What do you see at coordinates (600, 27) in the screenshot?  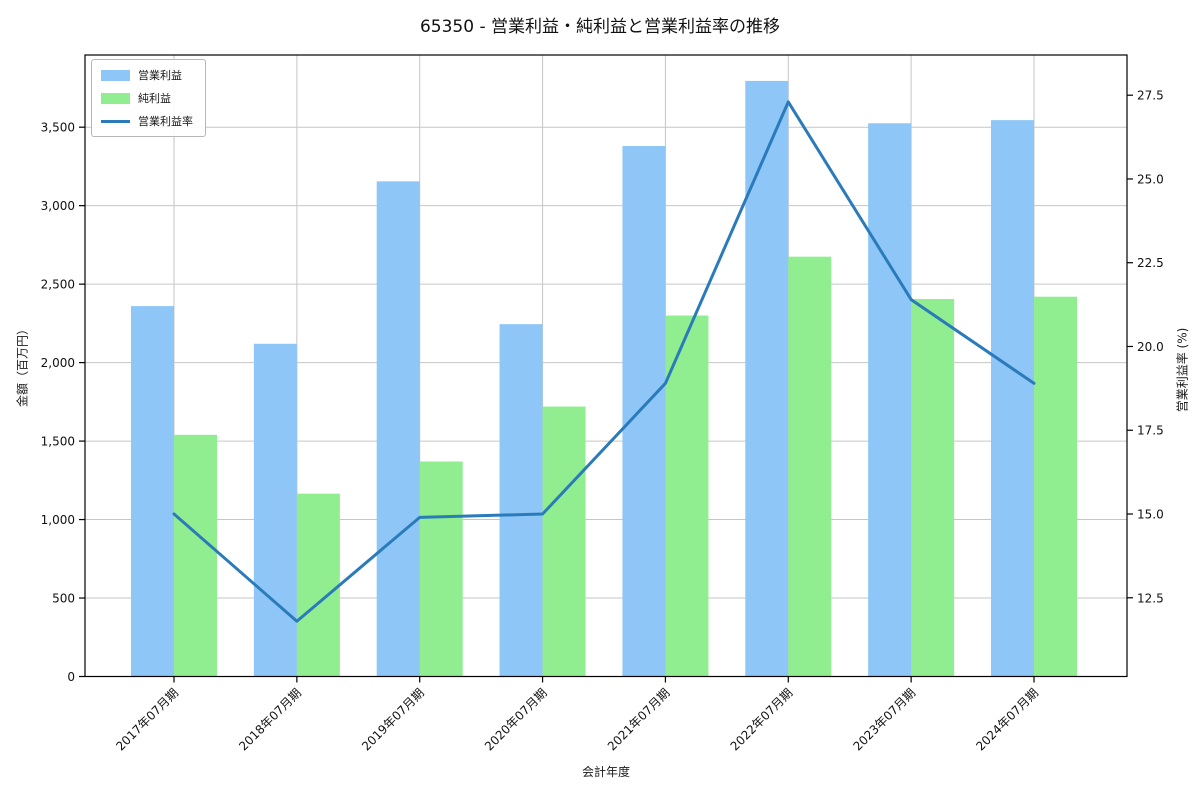 I see `chart-title: 65350 - 営業利益・純利益と営業利益率の推移` at bounding box center [600, 27].